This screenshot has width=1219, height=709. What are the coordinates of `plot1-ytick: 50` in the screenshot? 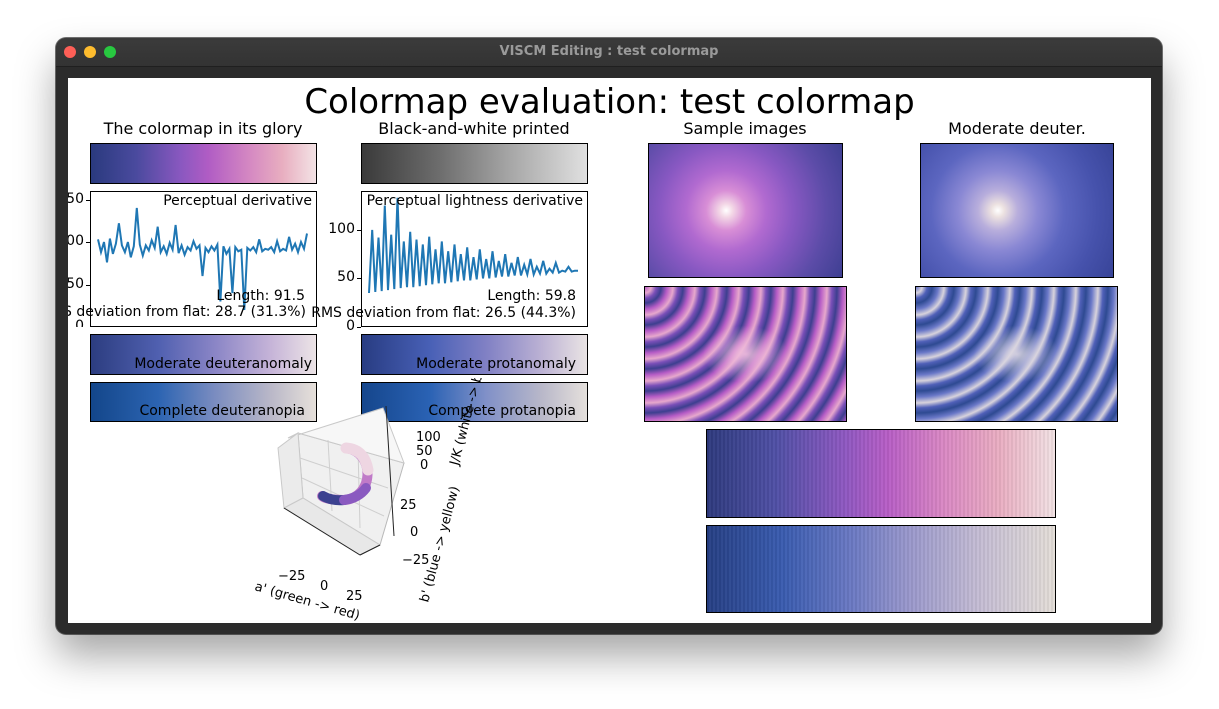 It's located at (76, 283).